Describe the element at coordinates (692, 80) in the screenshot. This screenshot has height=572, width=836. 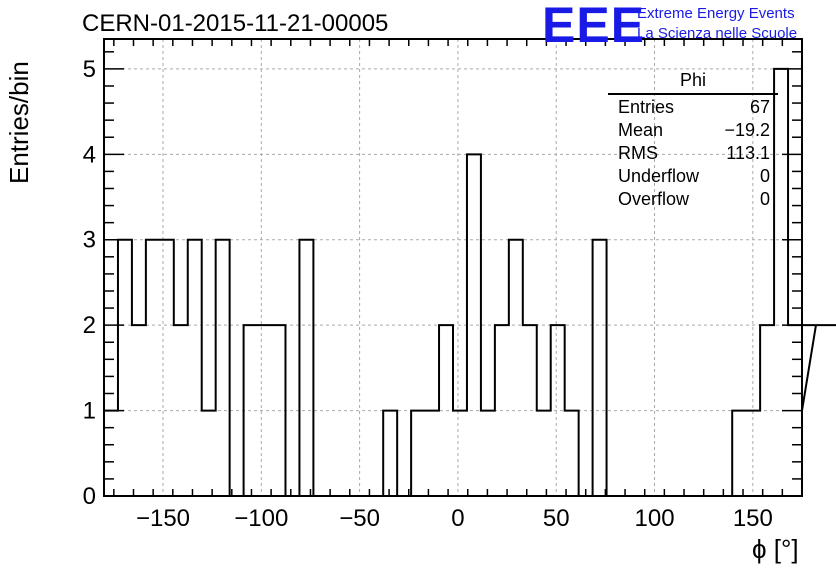
I see `stats-name: Phi` at that location.